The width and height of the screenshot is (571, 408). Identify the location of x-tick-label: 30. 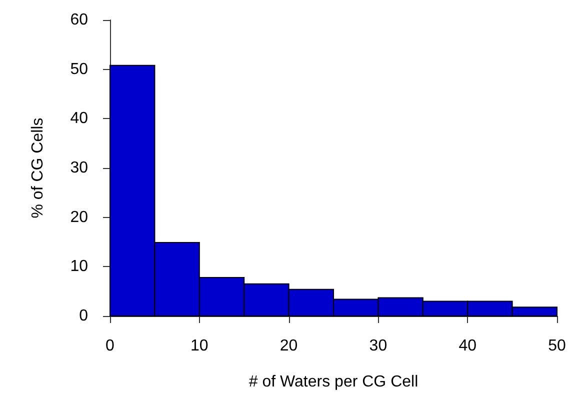
(378, 346).